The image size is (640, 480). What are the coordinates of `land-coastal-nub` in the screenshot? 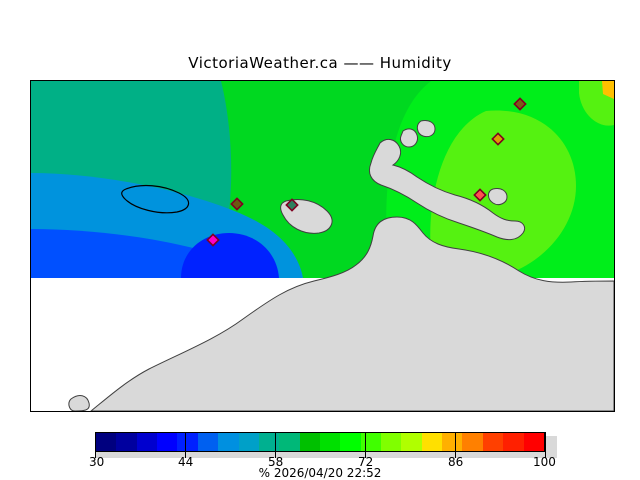 It's located at (79, 403).